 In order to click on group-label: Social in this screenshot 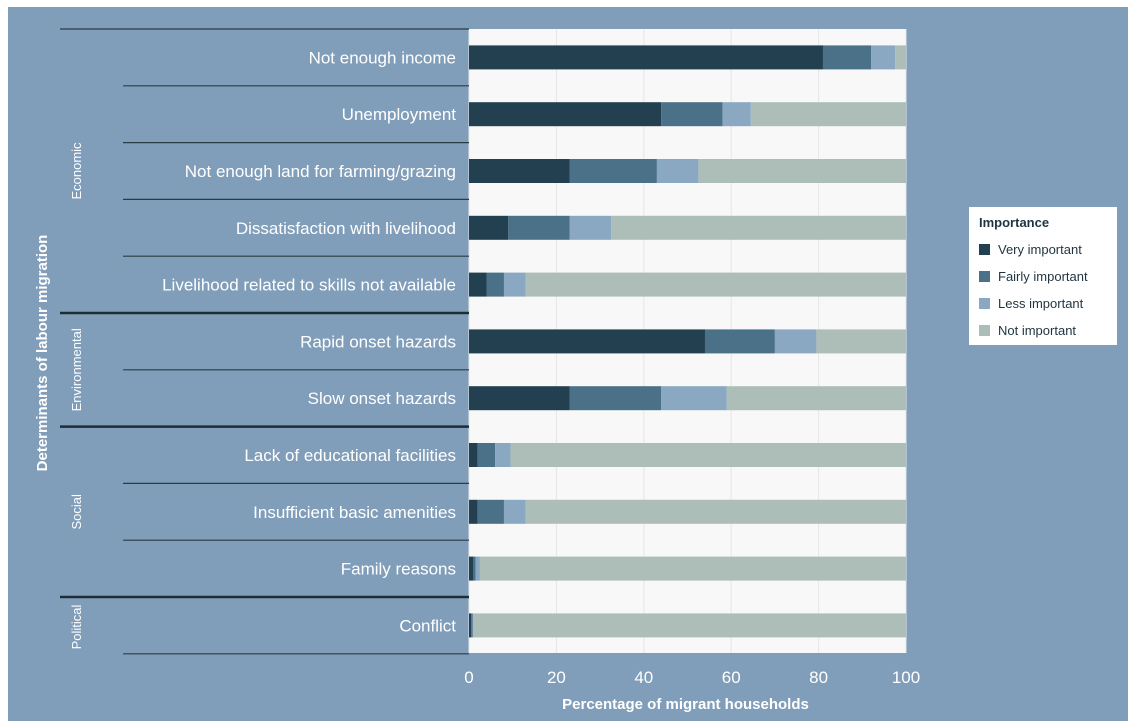, I will do `click(76, 512)`.